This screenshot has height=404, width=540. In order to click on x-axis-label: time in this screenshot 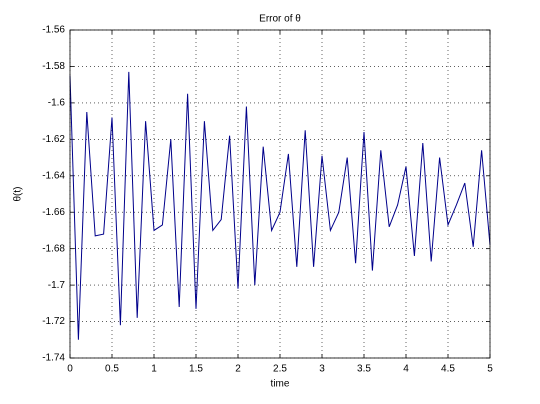, I will do `click(280, 384)`.